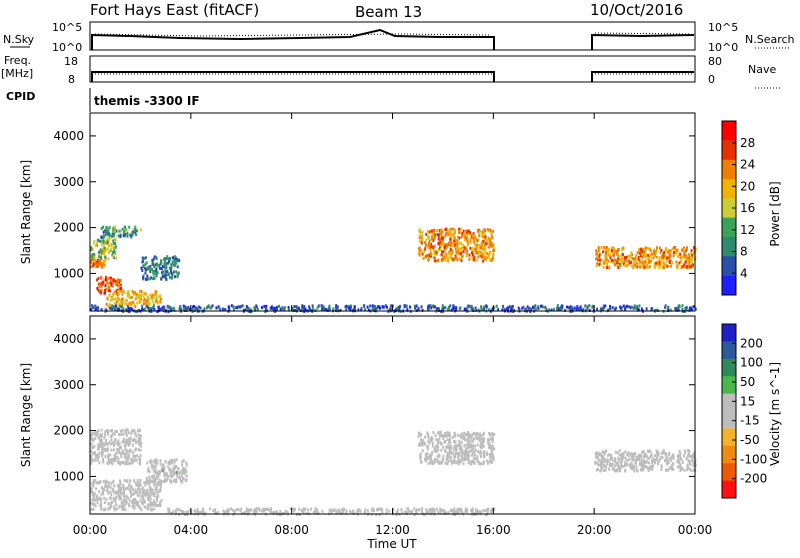  Describe the element at coordinates (392, 530) in the screenshot. I see `x-tick-label: 12:00` at that location.